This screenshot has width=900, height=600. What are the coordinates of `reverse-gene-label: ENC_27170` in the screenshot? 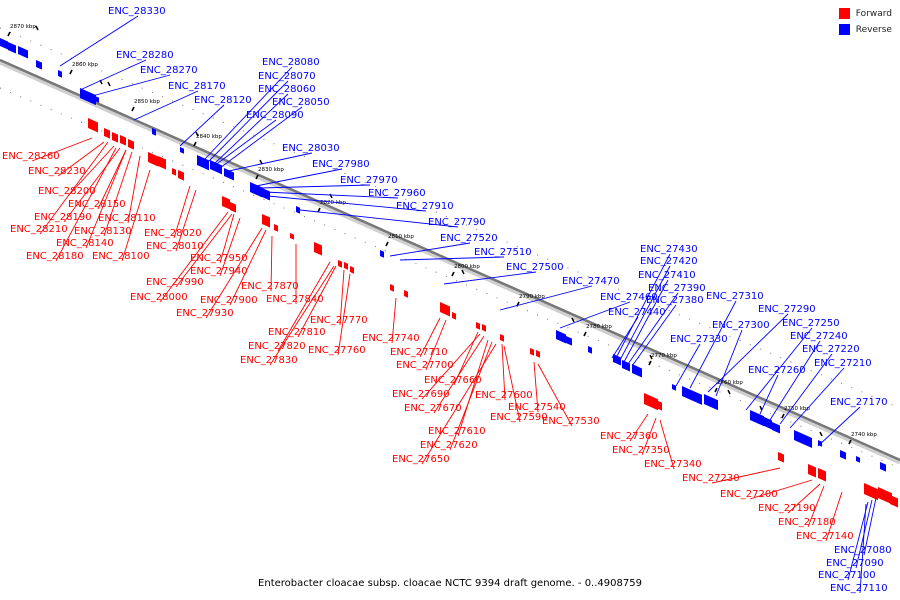 It's located at (859, 402).